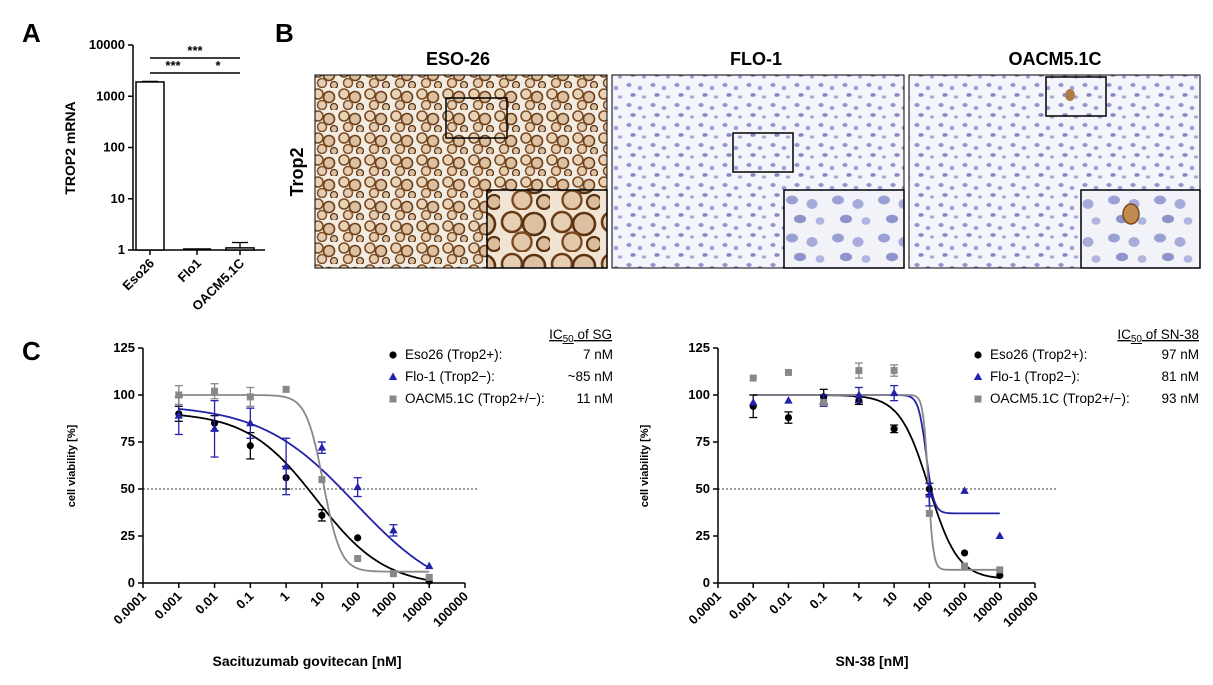 The image size is (1213, 685). Describe the element at coordinates (121, 249) in the screenshot. I see `panel-a-y-tick-label: 1` at that location.